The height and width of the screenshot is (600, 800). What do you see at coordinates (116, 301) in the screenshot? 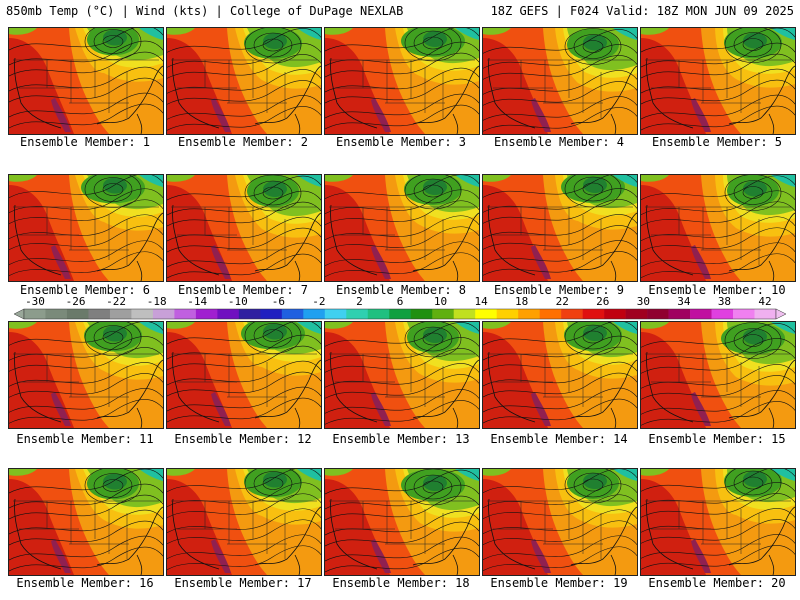
I see `colorbar-tick-label: -22` at bounding box center [116, 301].